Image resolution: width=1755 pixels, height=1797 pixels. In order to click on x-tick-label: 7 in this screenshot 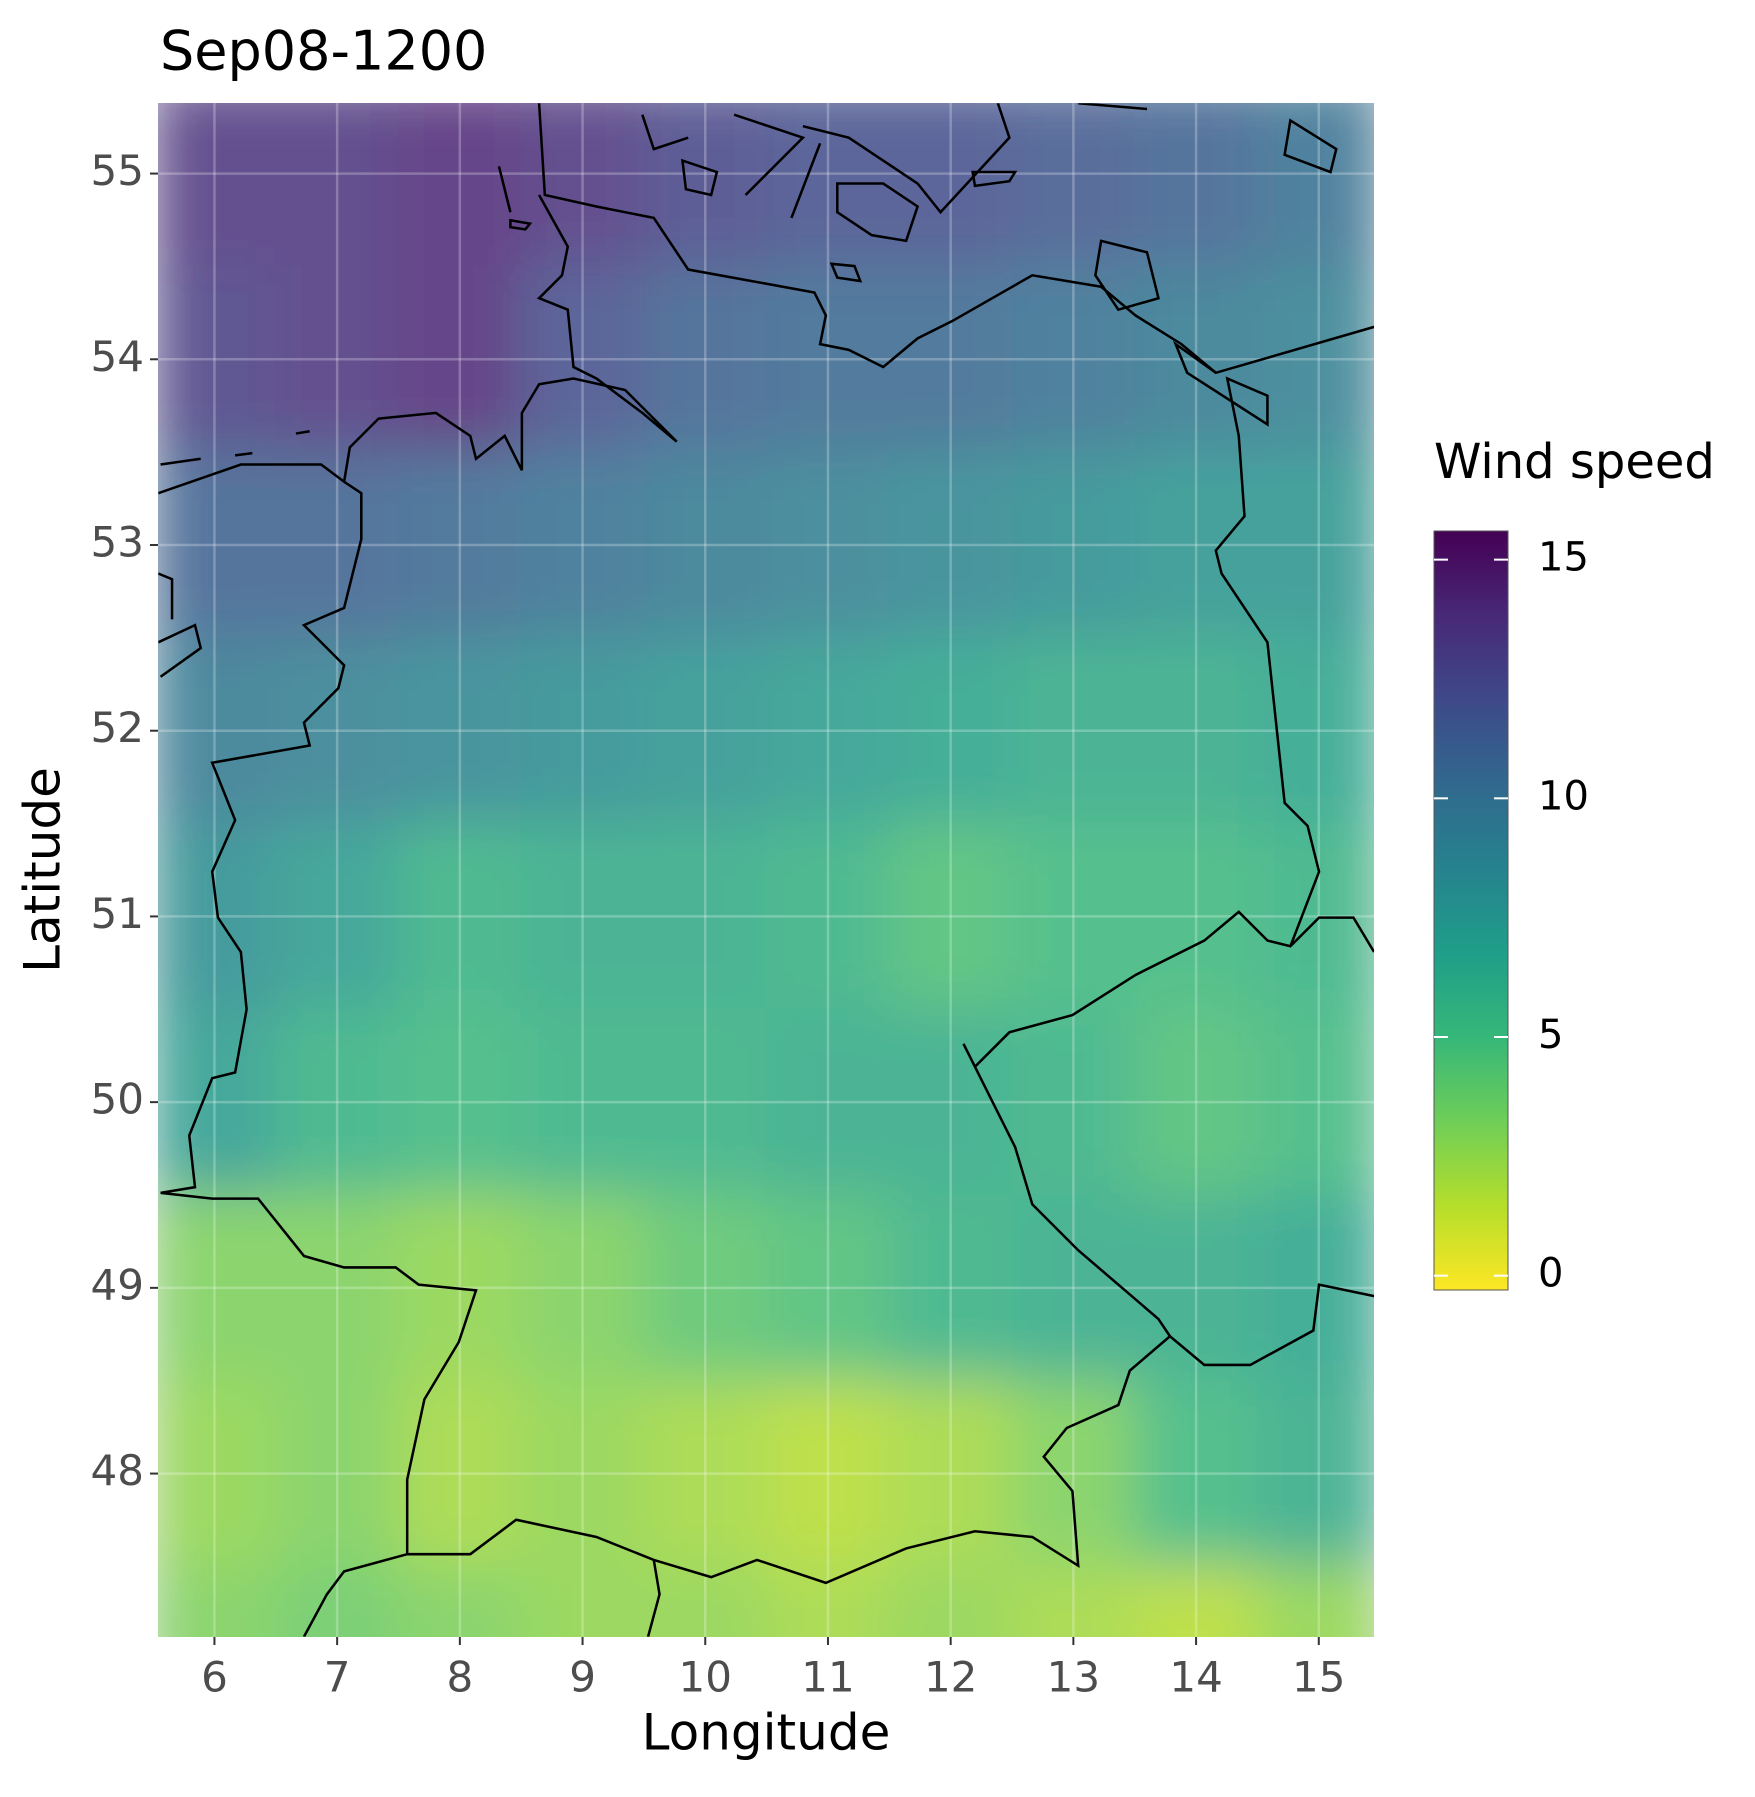, I will do `click(337, 1677)`.